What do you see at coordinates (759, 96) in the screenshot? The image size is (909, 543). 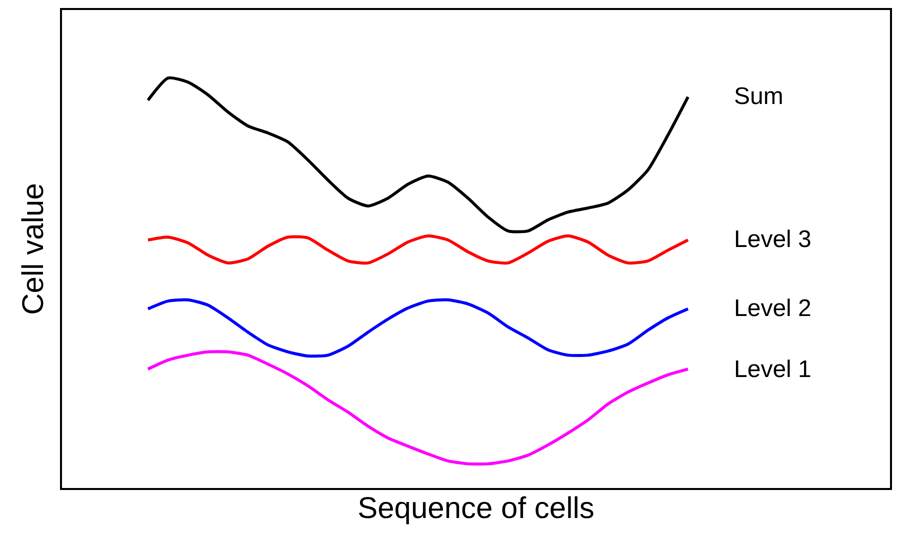 I see `series-label: Sum` at bounding box center [759, 96].